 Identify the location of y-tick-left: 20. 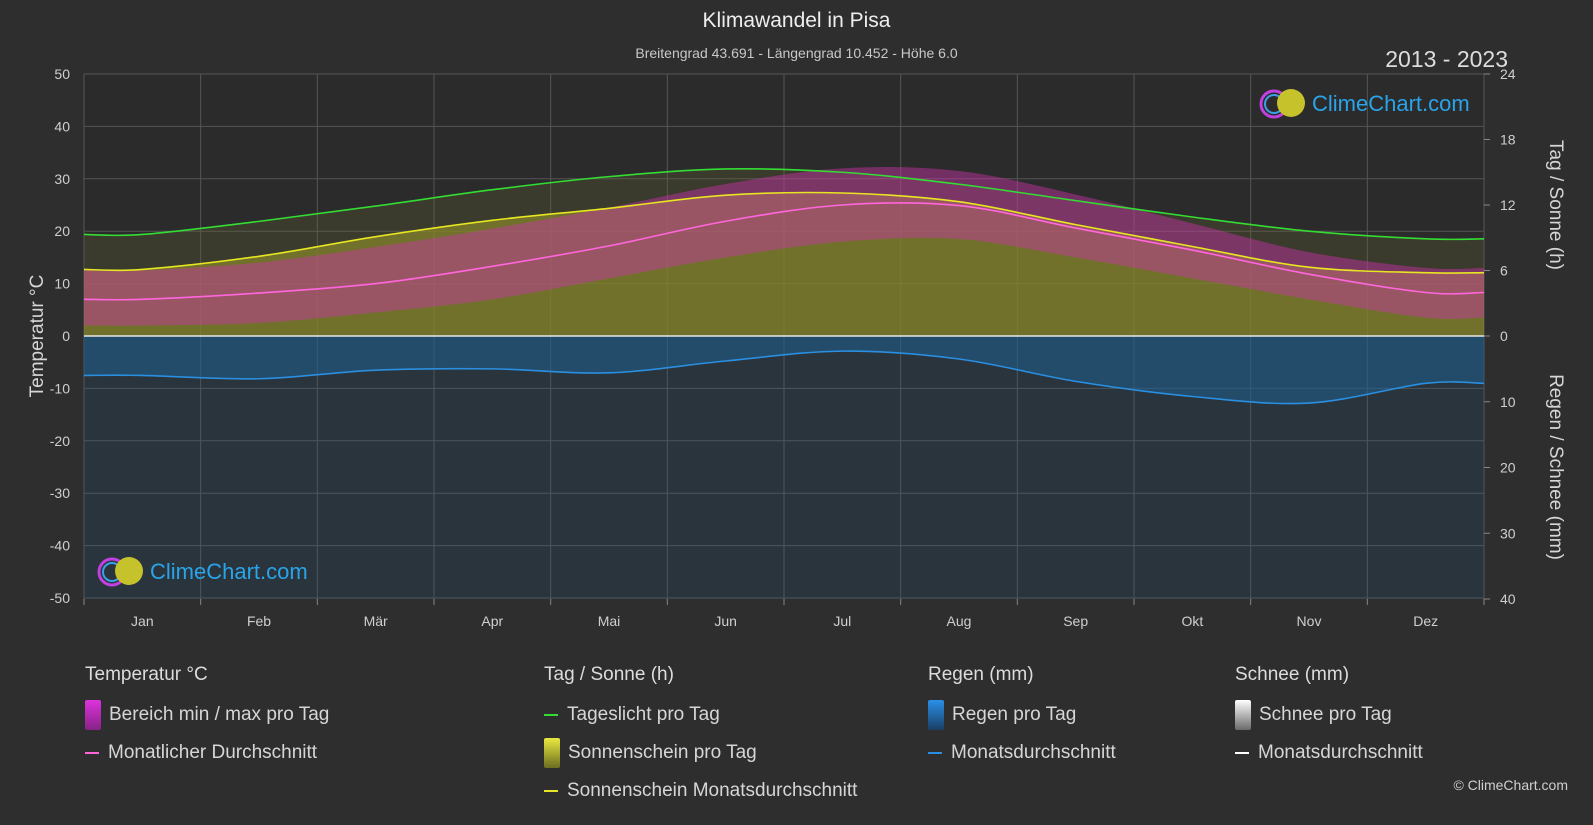
(62, 231).